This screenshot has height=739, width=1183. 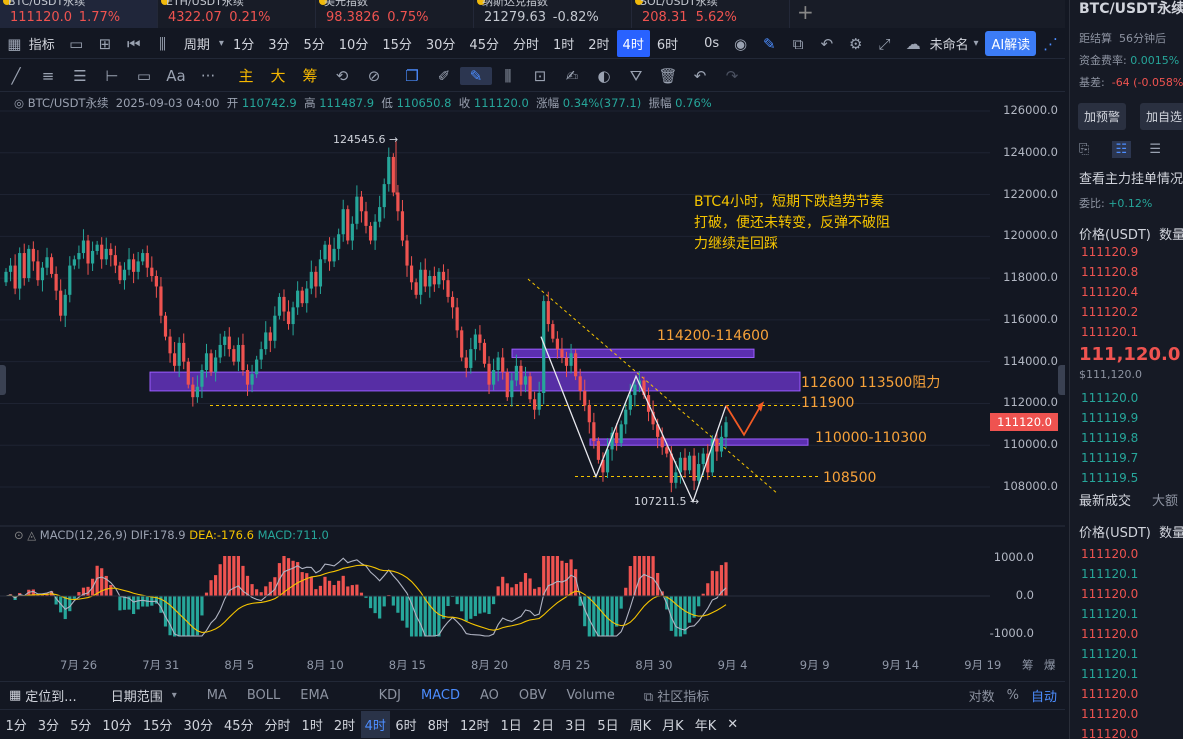 What do you see at coordinates (105, 43) in the screenshot?
I see `layout-icon: ⊞` at bounding box center [105, 43].